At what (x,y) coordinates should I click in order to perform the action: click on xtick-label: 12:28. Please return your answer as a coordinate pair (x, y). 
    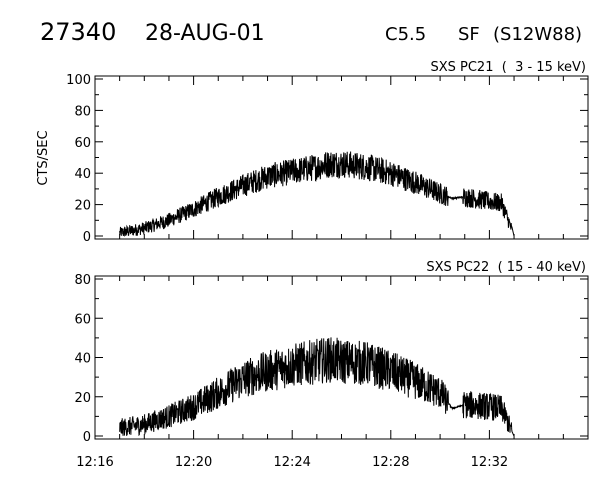
    Looking at the image, I should click on (390, 462).